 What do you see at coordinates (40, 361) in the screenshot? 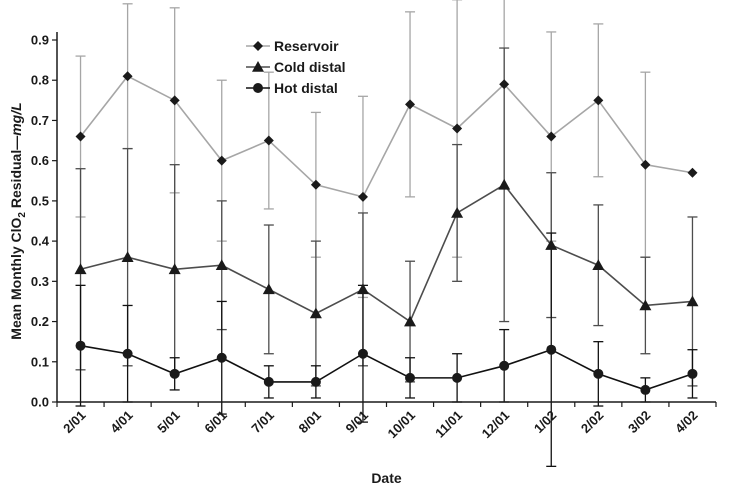
I see `y-tick-label: 0.1` at bounding box center [40, 361].